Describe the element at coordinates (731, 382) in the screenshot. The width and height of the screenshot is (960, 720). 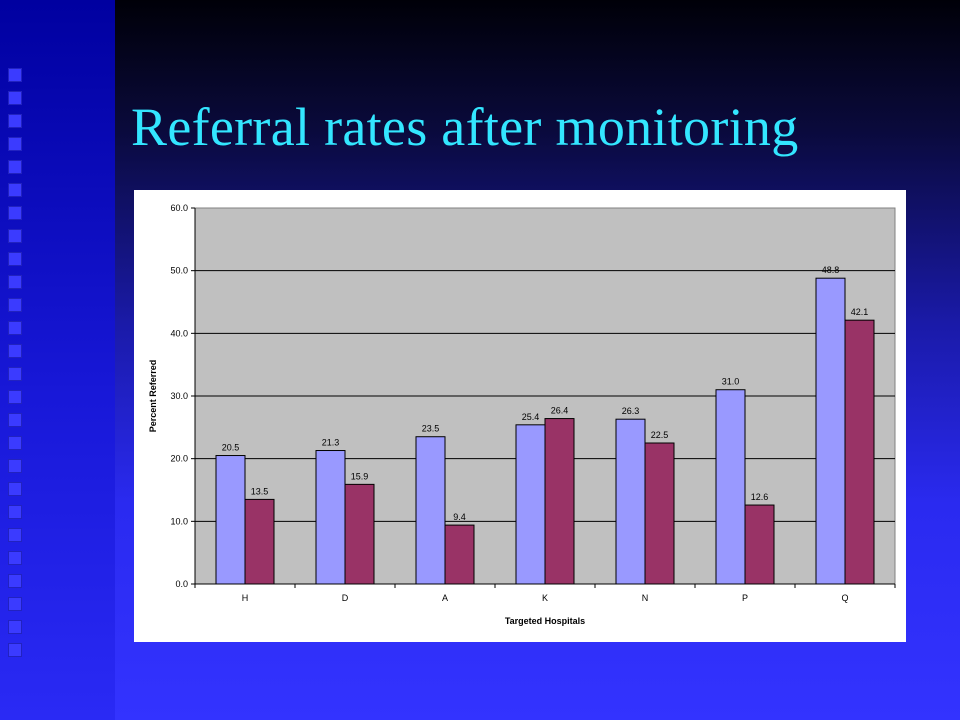
I see `bar-value-label: 31.0` at that location.